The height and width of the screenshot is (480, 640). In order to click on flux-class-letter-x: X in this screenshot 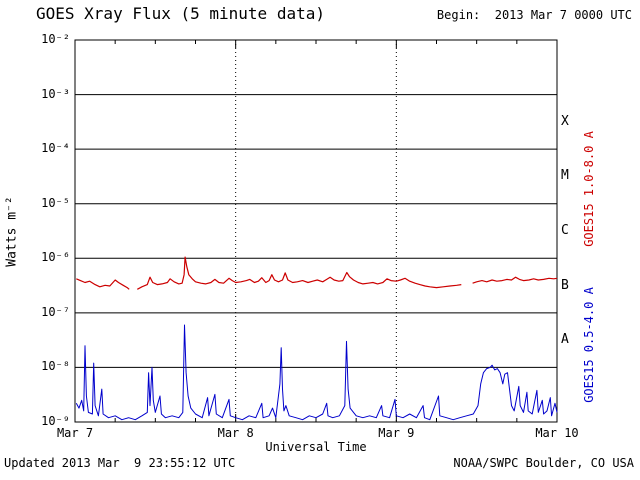, I will do `click(565, 121)`.